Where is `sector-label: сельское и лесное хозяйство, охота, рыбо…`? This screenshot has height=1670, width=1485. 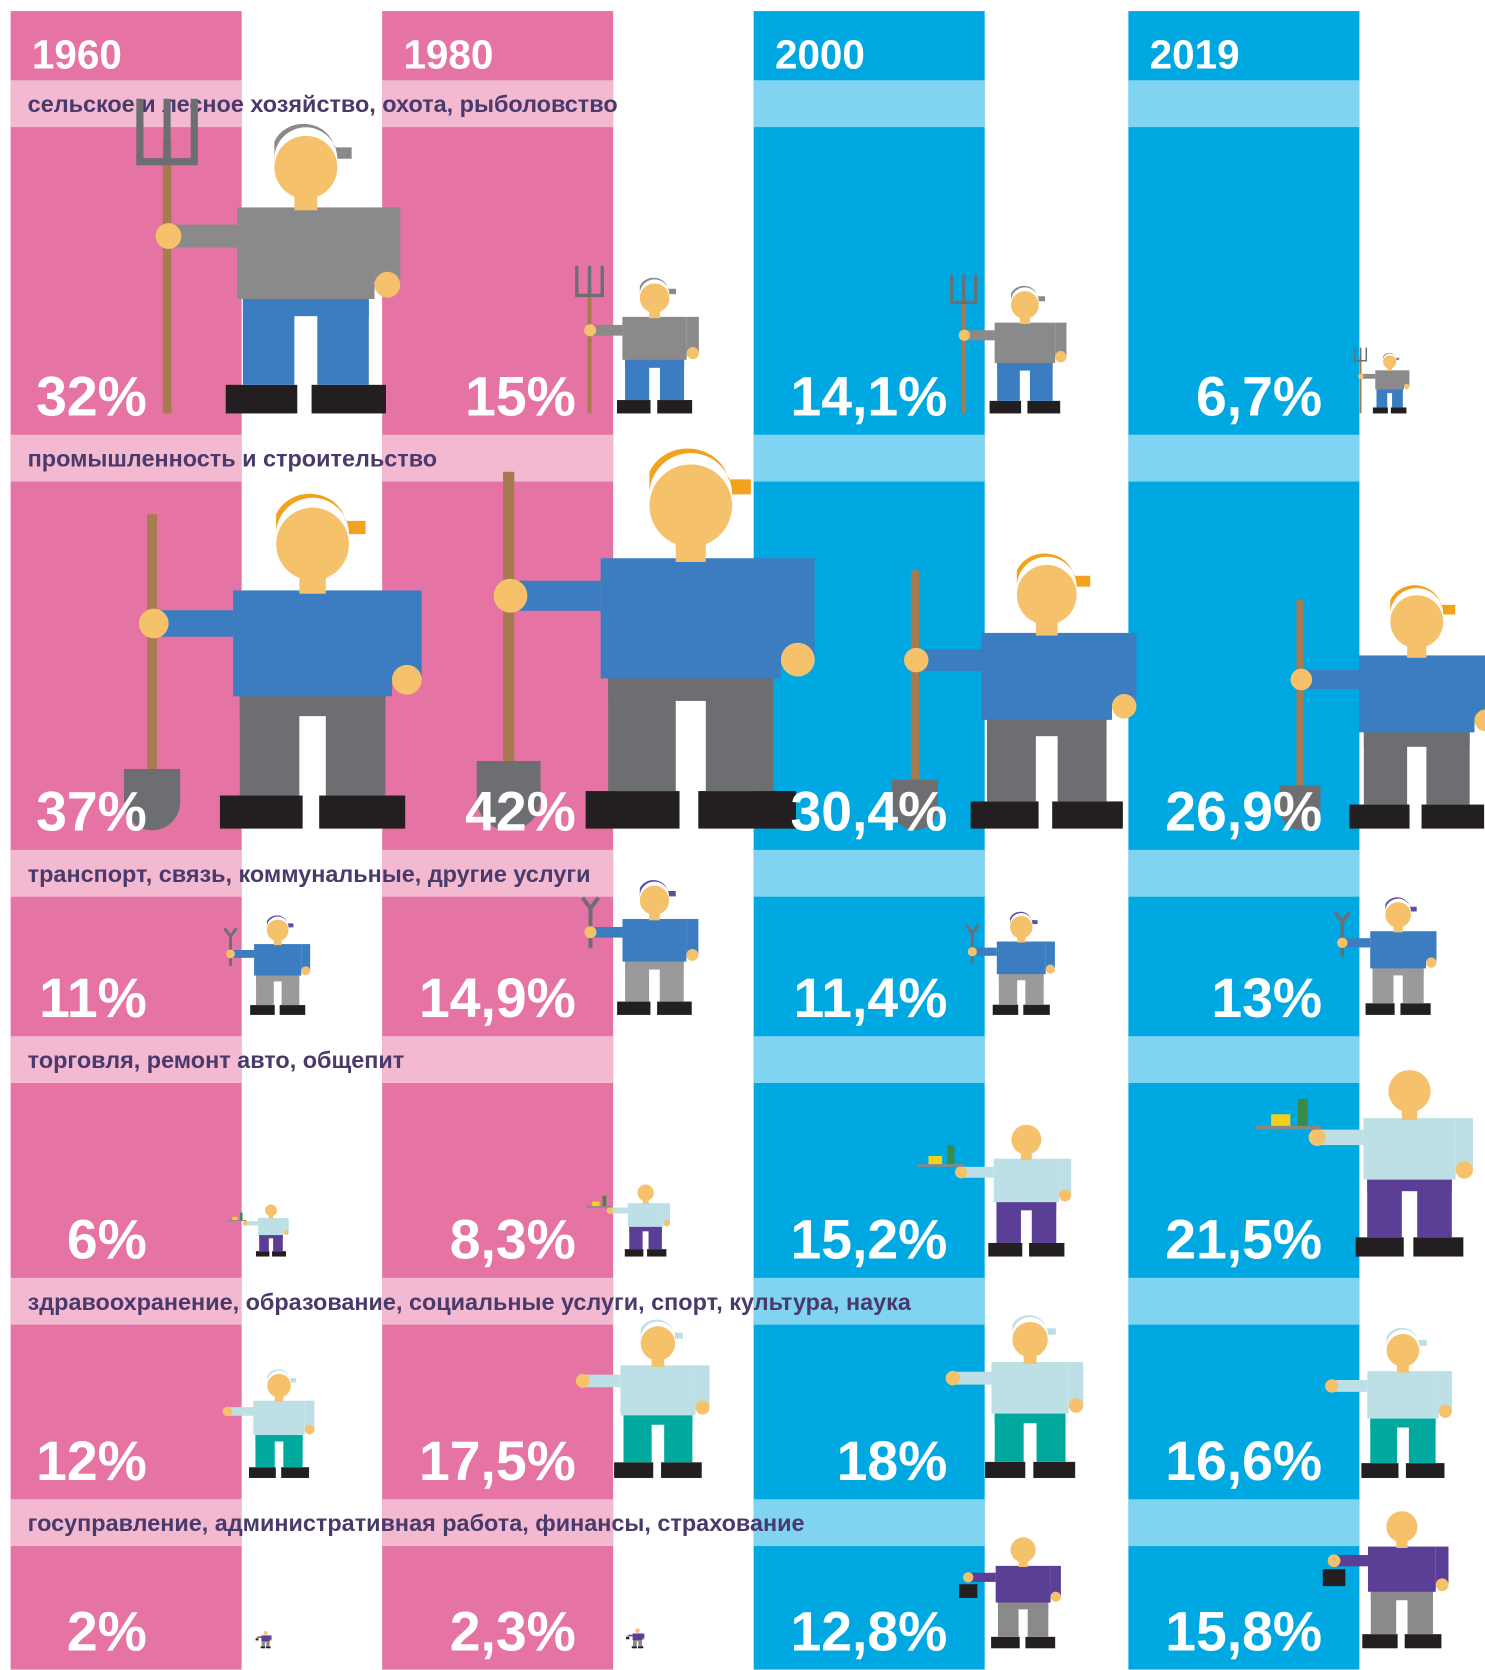 sector-label: сельское и лесное хозяйство, охота, рыбо… is located at coordinates (323, 104).